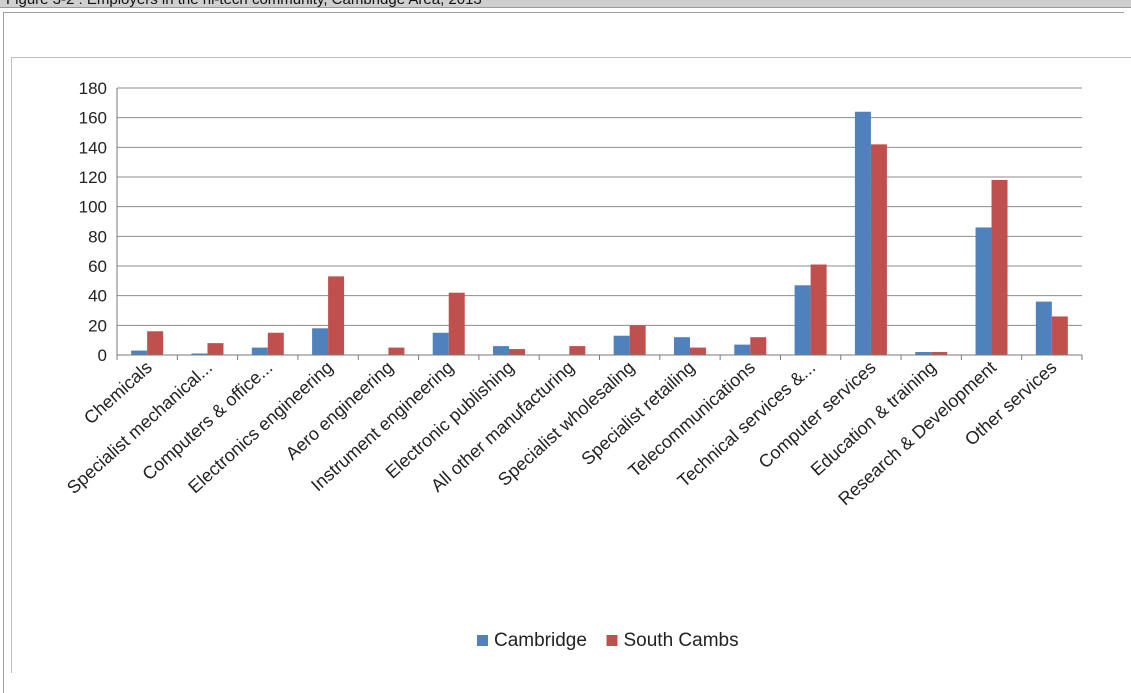 The width and height of the screenshot is (1131, 693). What do you see at coordinates (681, 640) in the screenshot?
I see `legend-label: South Cambs` at bounding box center [681, 640].